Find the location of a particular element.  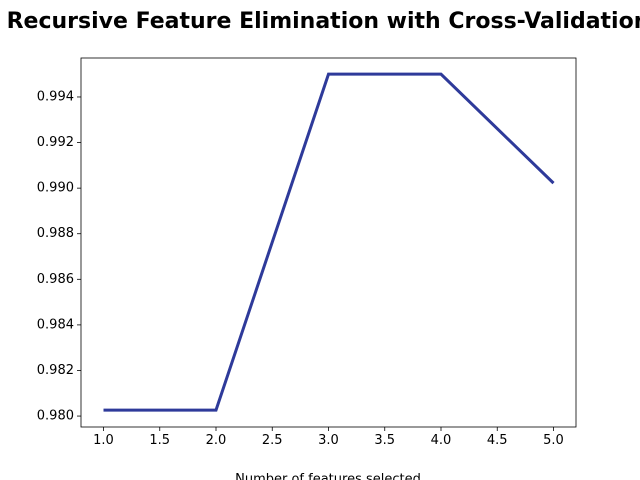

x-axis-label: Number of features selected is located at coordinates (328, 476).